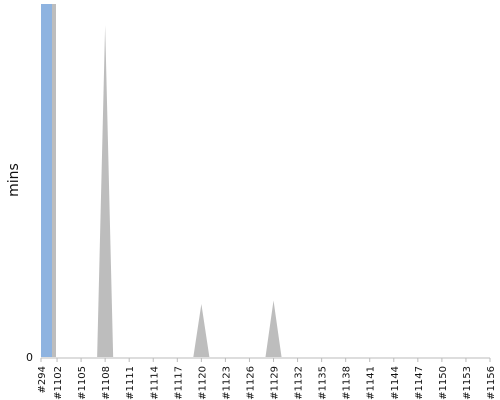  What do you see at coordinates (443, 383) in the screenshot?
I see `x-tick-label: #1150` at bounding box center [443, 383].